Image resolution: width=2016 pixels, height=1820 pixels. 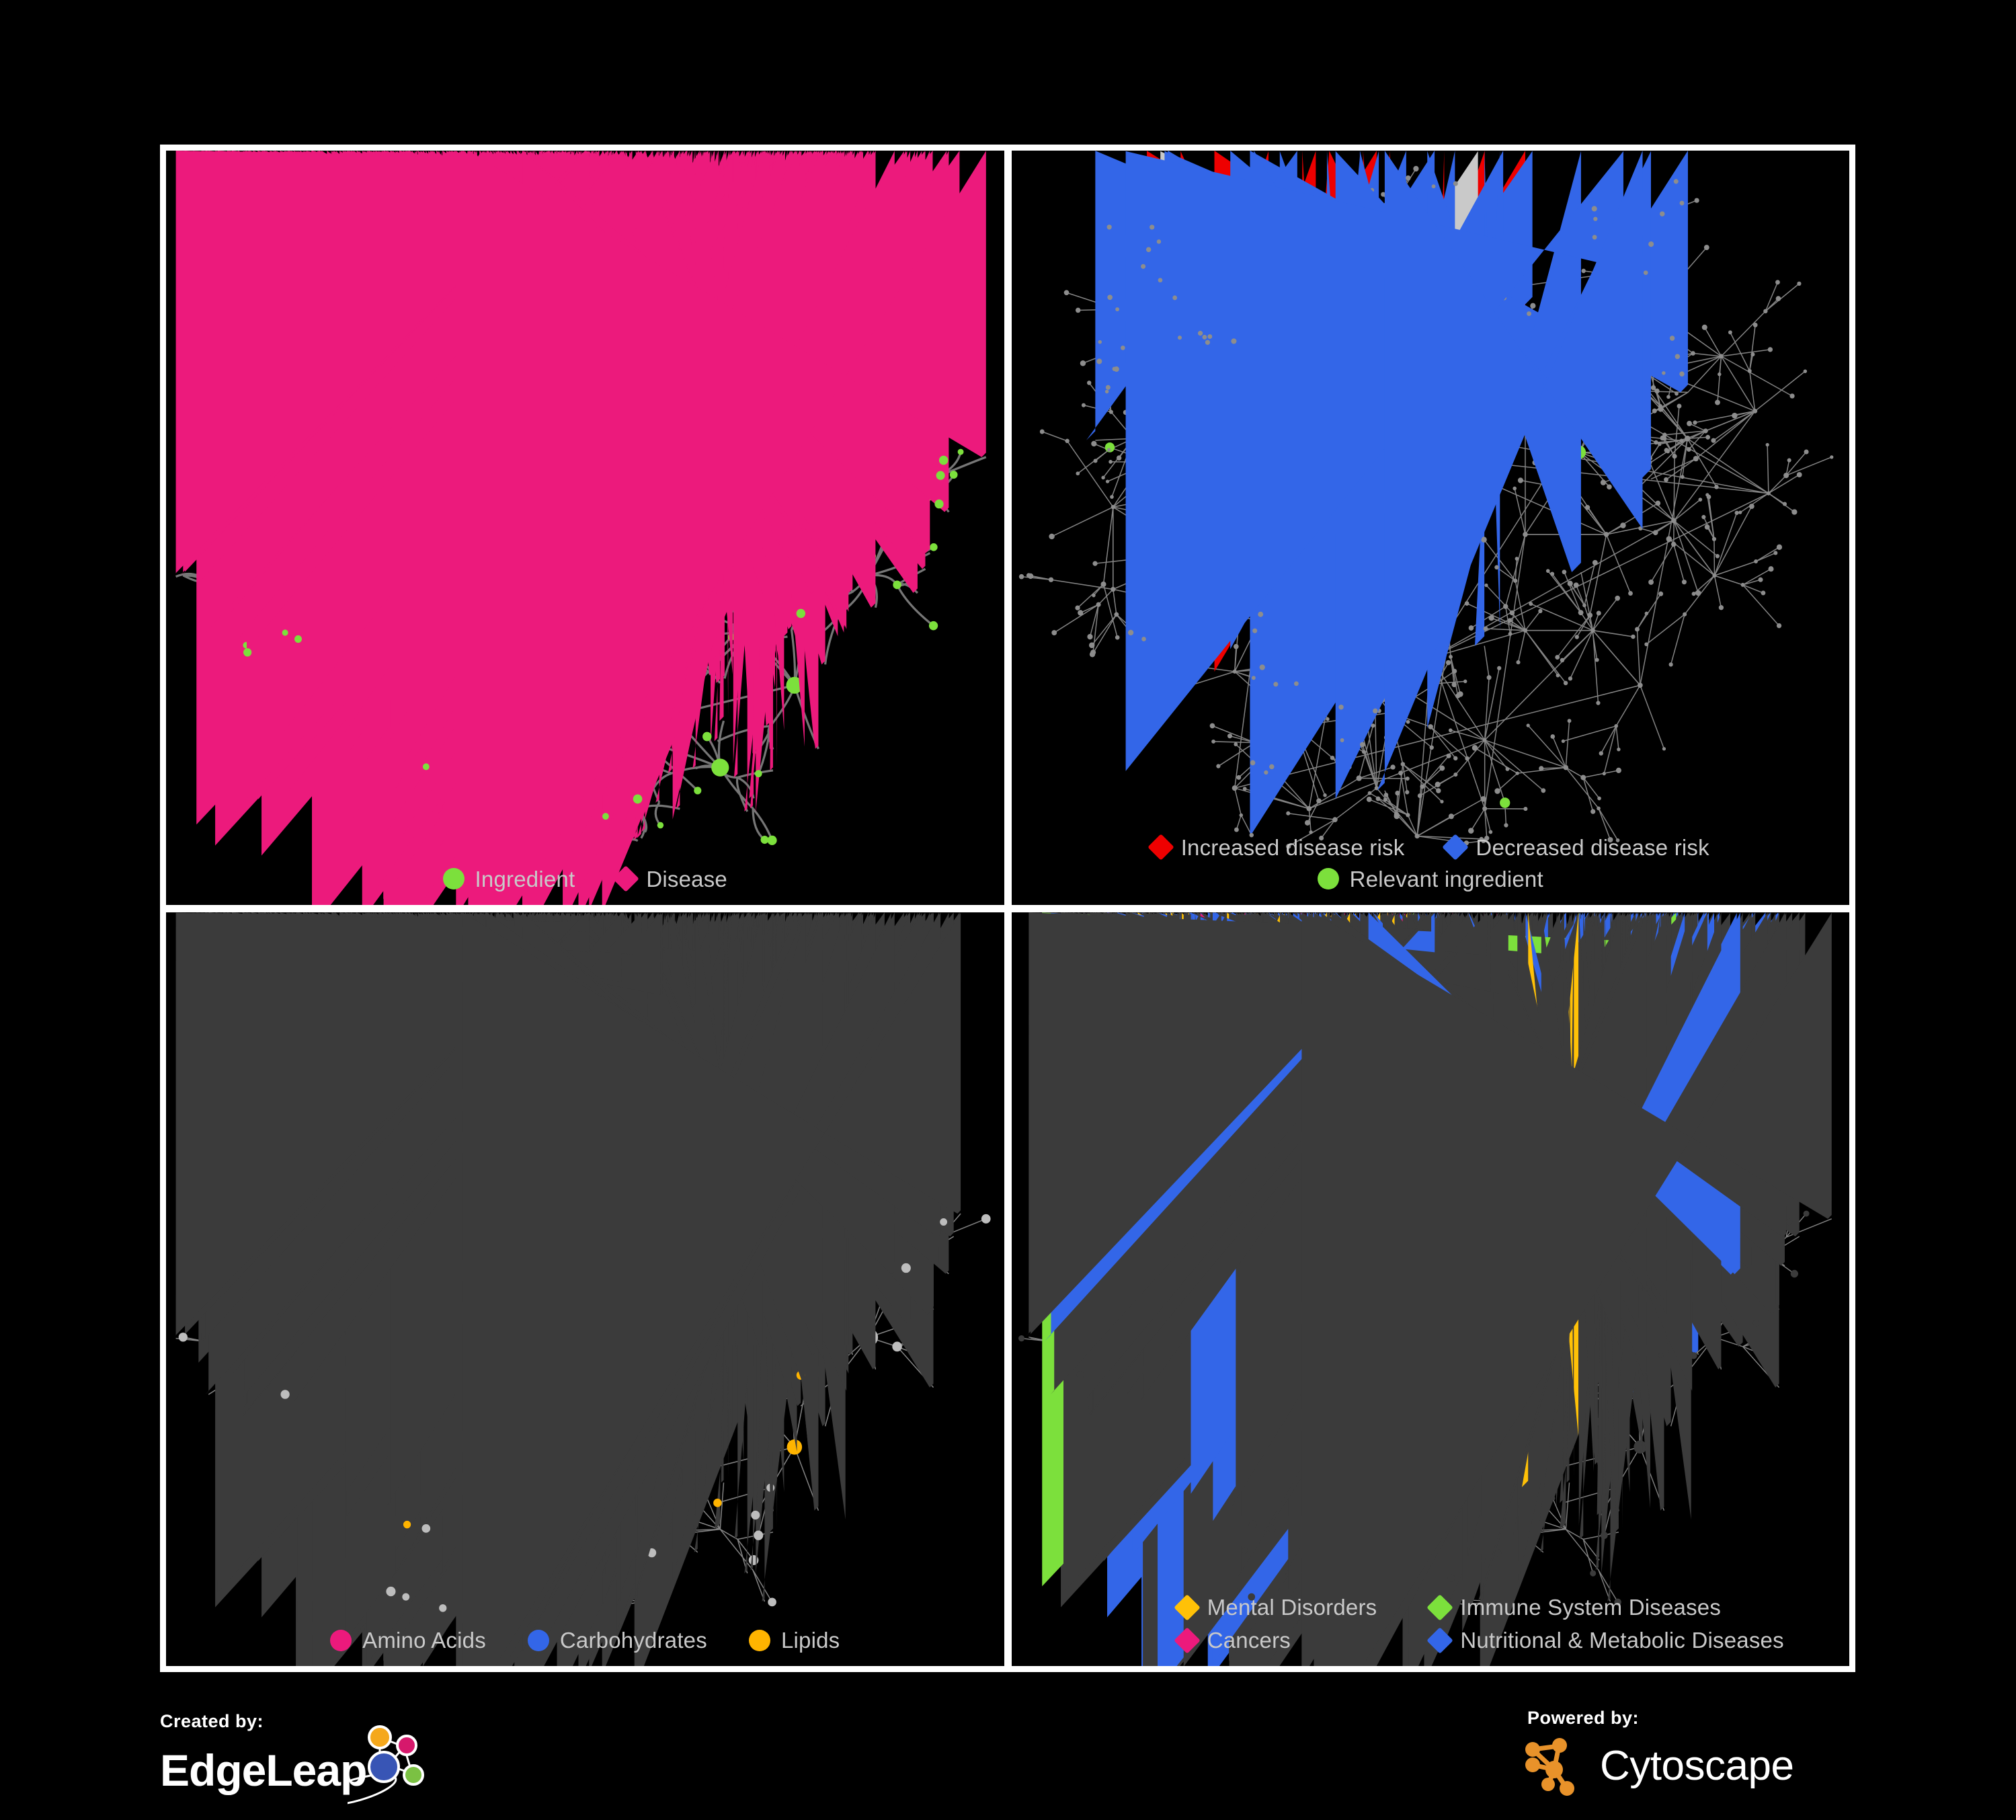 I want to click on legend-label: Amino Acids, so click(x=424, y=1640).